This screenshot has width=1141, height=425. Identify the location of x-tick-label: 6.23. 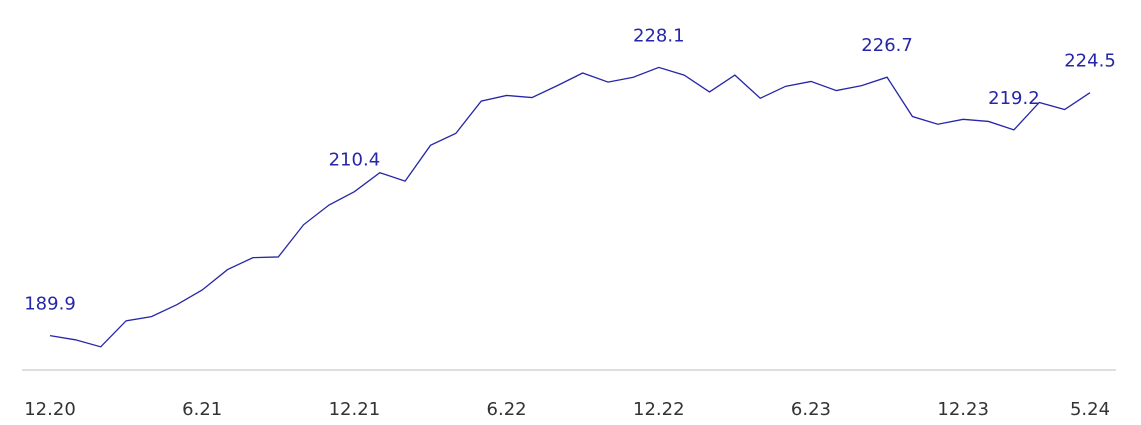
(811, 409).